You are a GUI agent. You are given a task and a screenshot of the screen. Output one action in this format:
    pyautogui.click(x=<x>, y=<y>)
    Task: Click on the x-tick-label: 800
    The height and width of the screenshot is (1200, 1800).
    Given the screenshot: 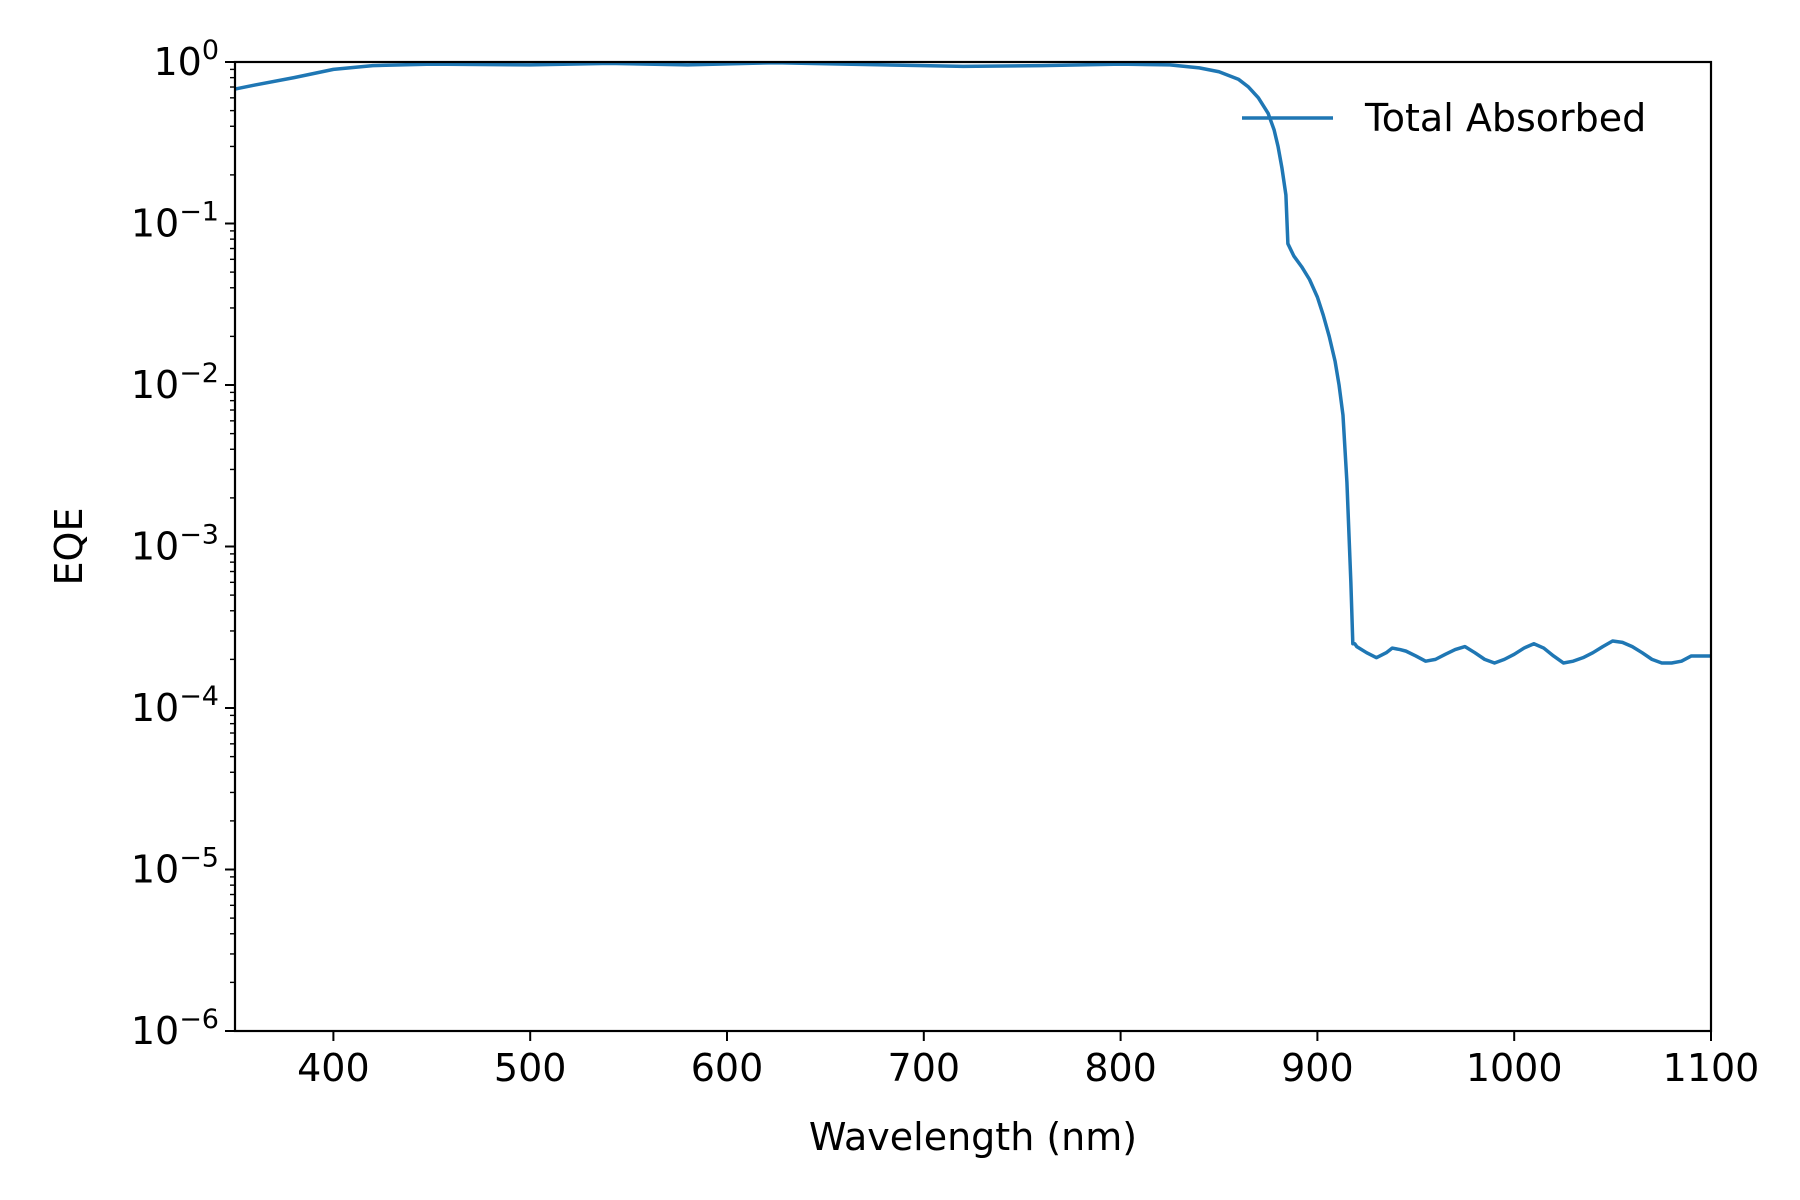 What is the action you would take?
    pyautogui.click(x=1120, y=1068)
    